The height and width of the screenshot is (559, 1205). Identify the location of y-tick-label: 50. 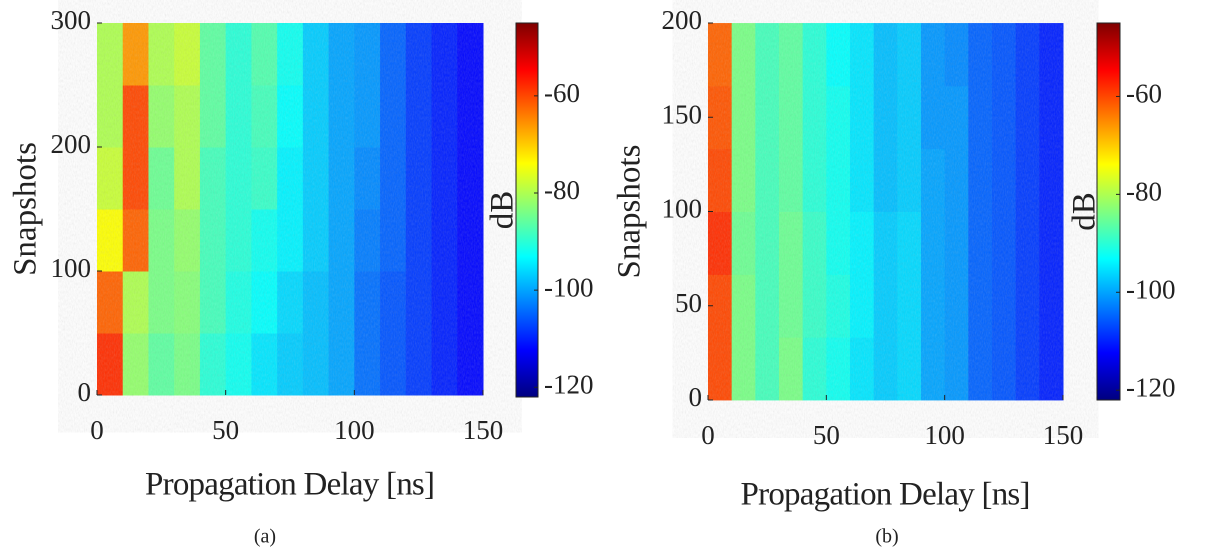
(688, 303).